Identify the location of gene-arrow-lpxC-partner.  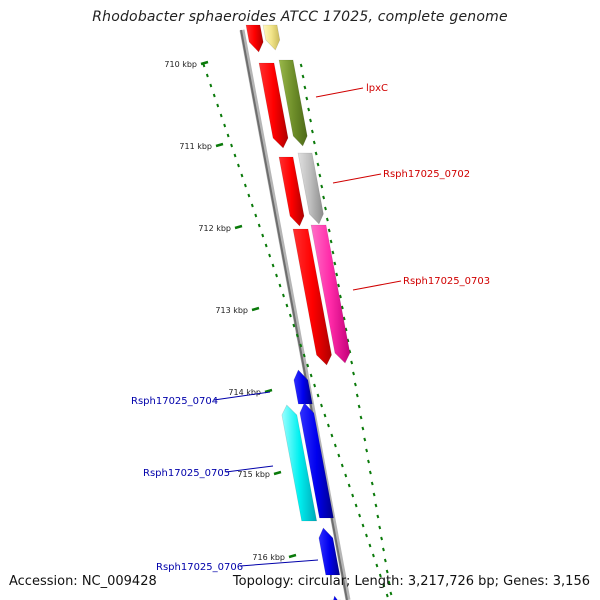
(273, 105).